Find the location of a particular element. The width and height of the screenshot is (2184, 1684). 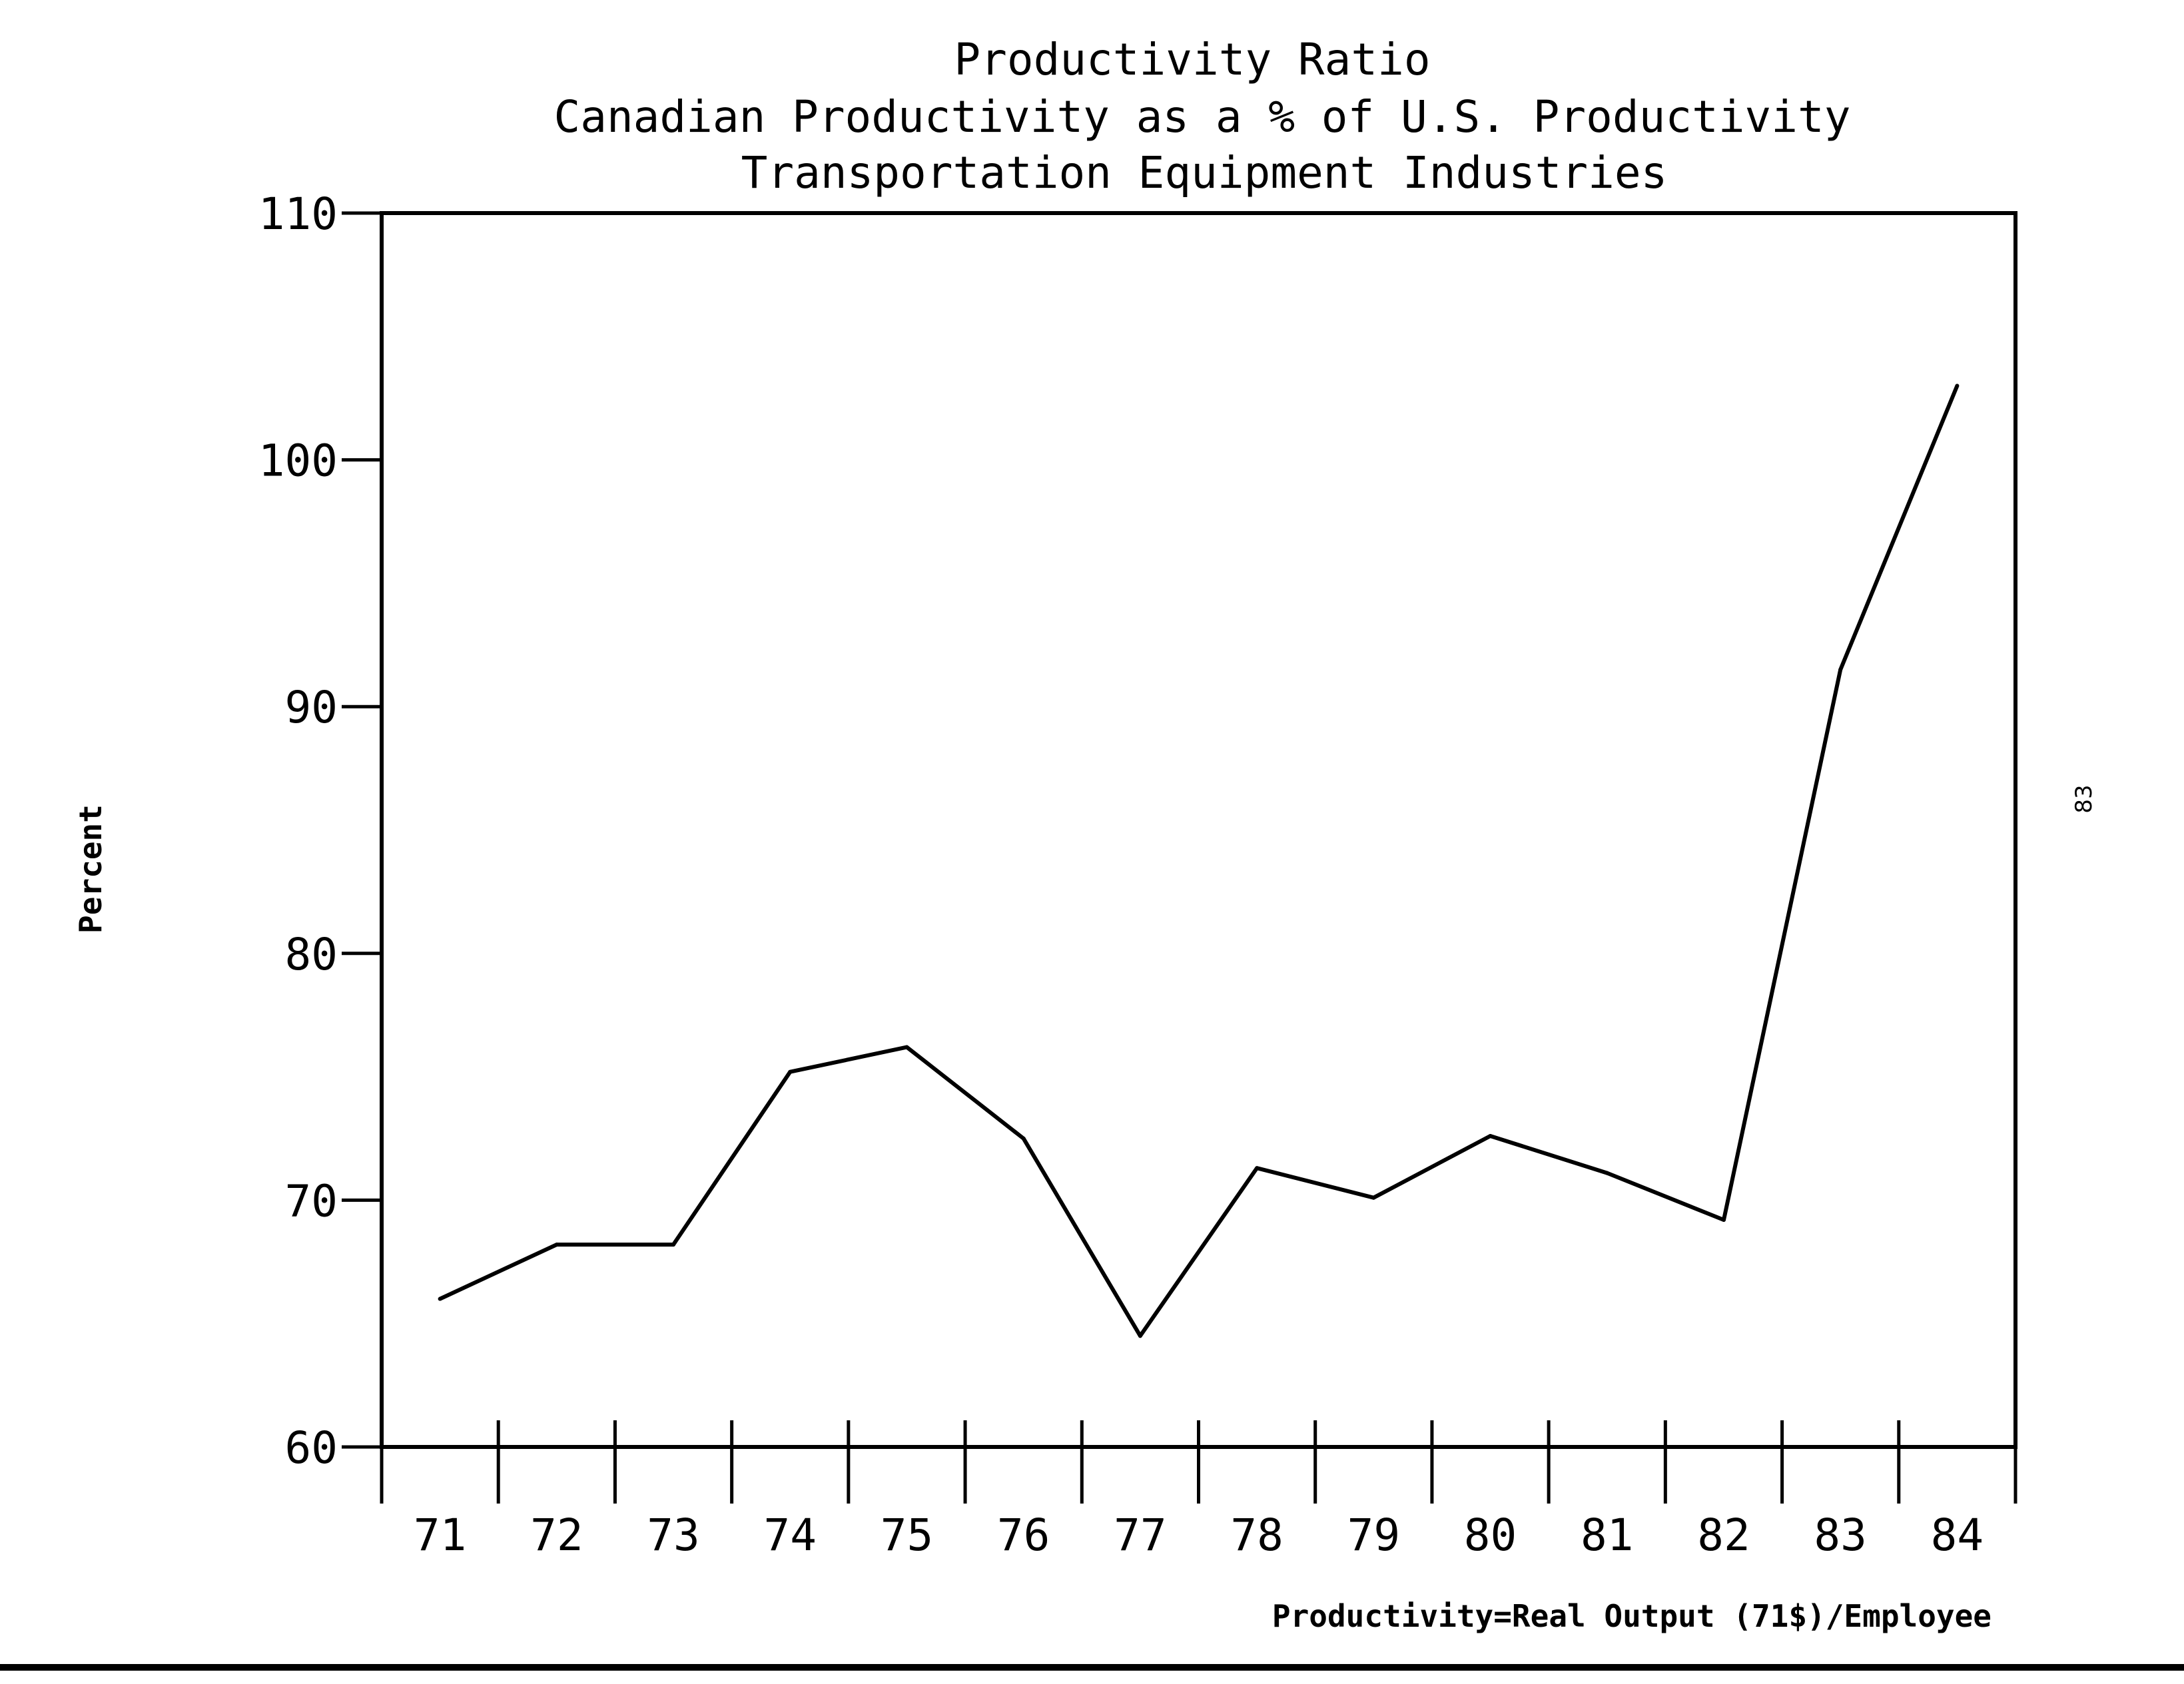

y-tick-label: 80 is located at coordinates (311, 954).